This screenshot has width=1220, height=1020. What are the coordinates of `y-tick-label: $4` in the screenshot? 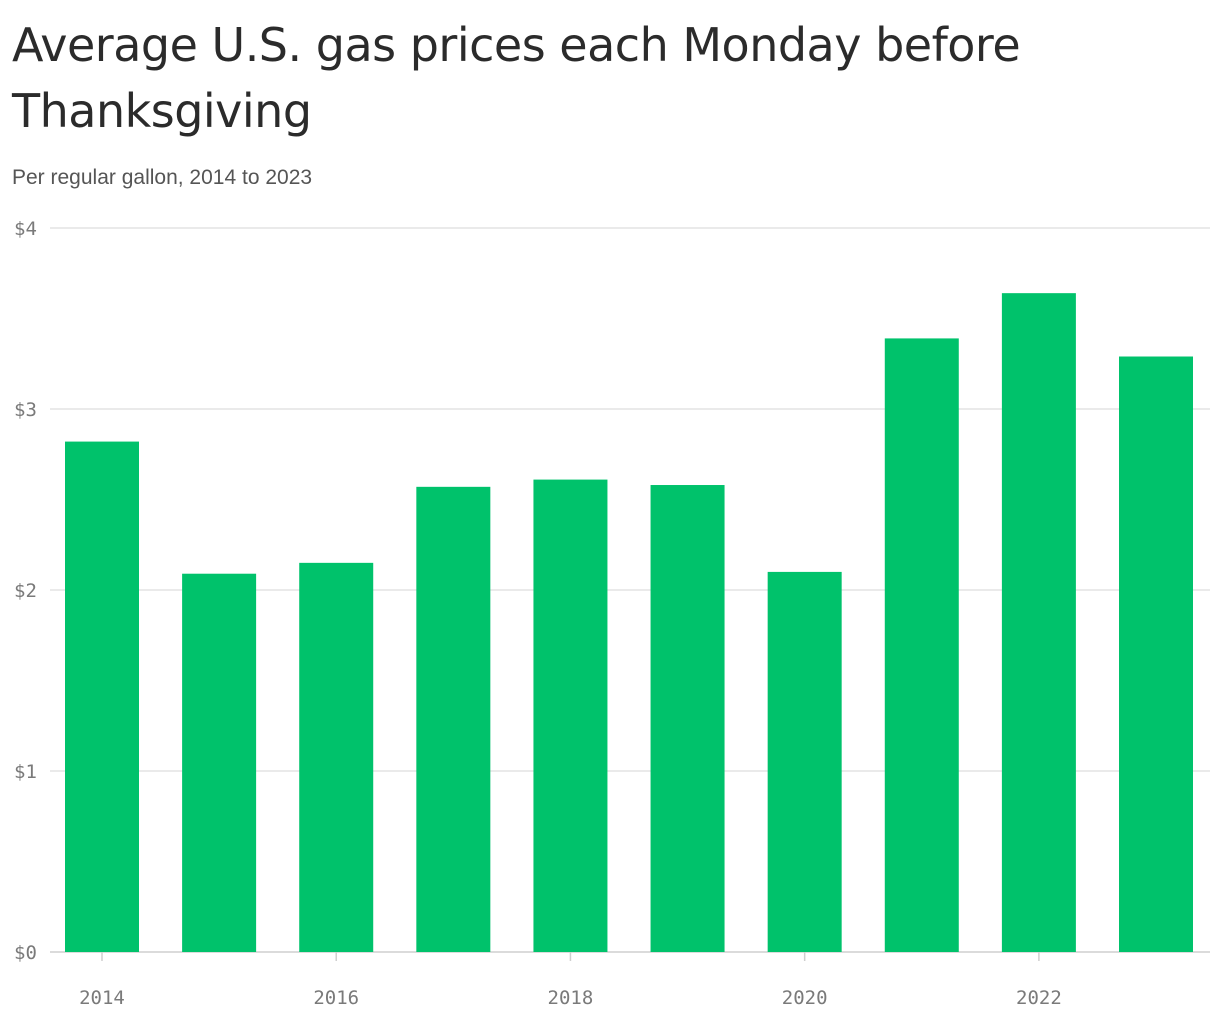 It's located at (25, 229).